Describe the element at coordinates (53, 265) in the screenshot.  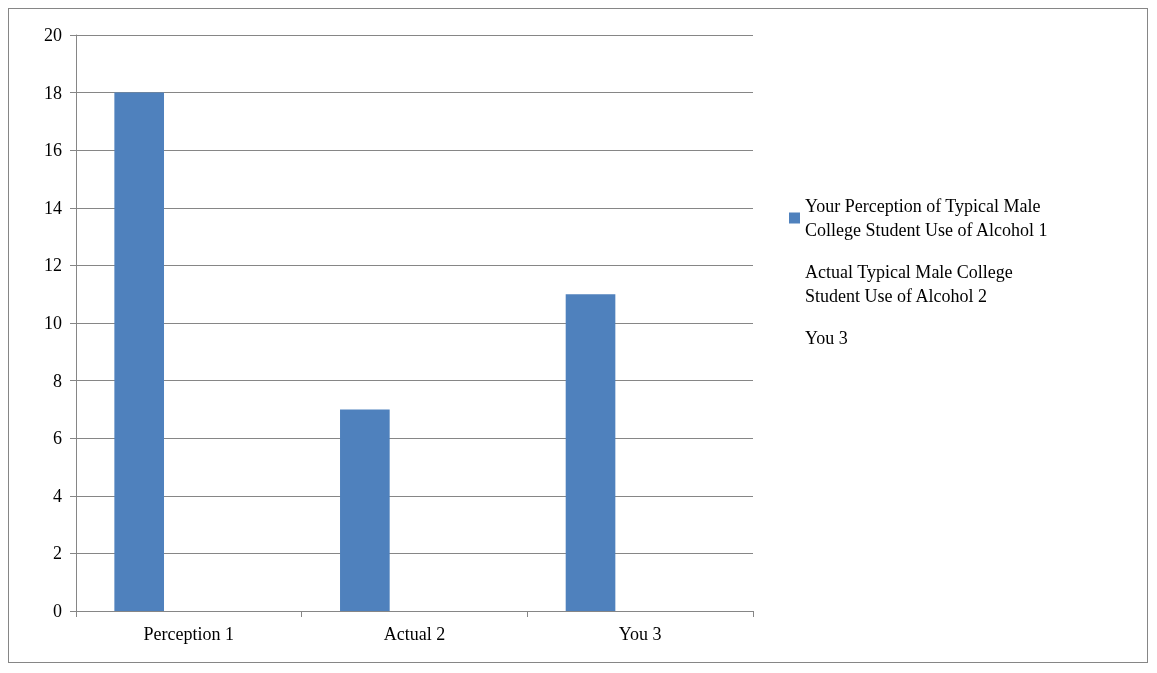
I see `y-tick-label: 12` at that location.